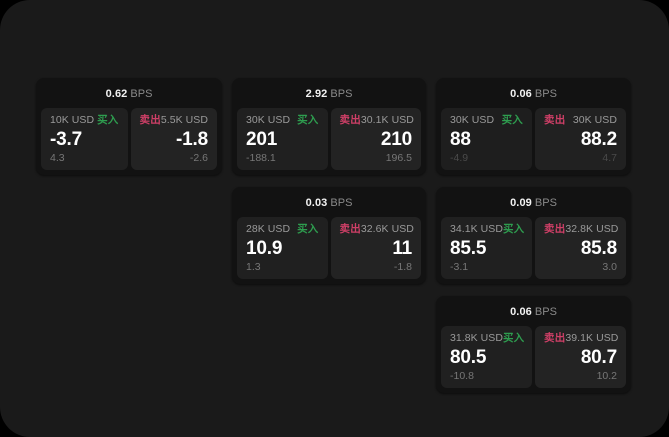 The image size is (669, 437). I want to click on bid-panel: 34.1K USD 买入 85.5 -3.1, so click(486, 248).